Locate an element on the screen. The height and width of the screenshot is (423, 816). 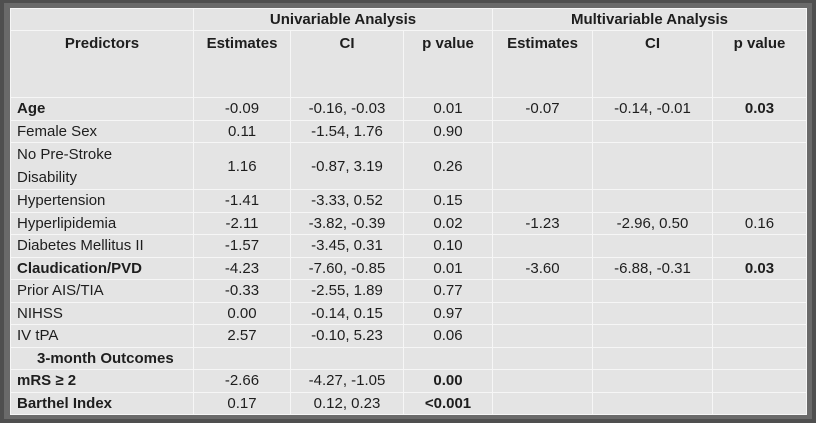
cell: -1.23 is located at coordinates (542, 223).